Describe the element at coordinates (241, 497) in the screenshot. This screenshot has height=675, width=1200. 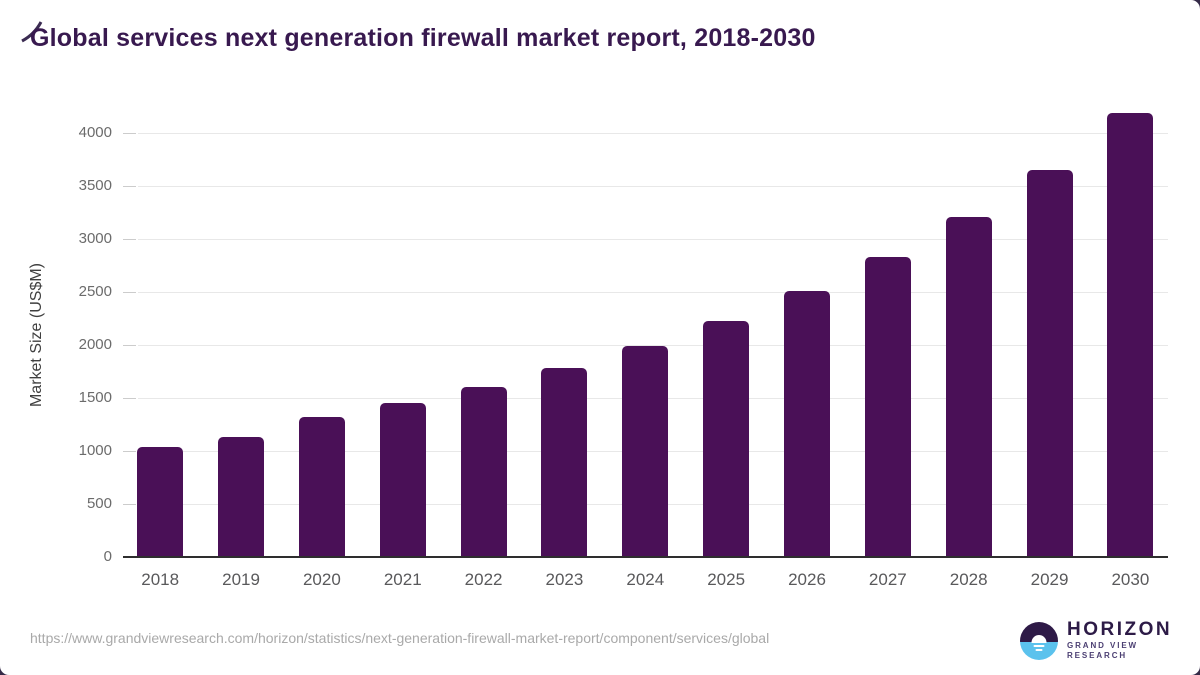
I see `bar-2019` at that location.